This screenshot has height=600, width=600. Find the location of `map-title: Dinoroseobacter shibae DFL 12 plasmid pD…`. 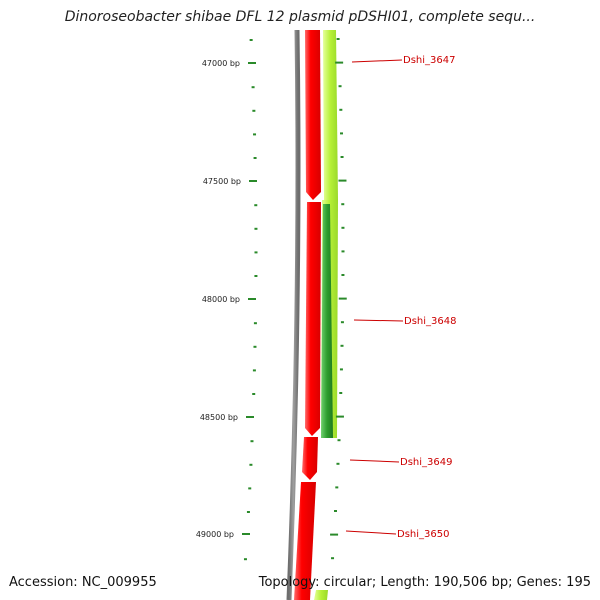

map-title: Dinoroseobacter shibae DFL 12 plasmid pD… is located at coordinates (300, 17).